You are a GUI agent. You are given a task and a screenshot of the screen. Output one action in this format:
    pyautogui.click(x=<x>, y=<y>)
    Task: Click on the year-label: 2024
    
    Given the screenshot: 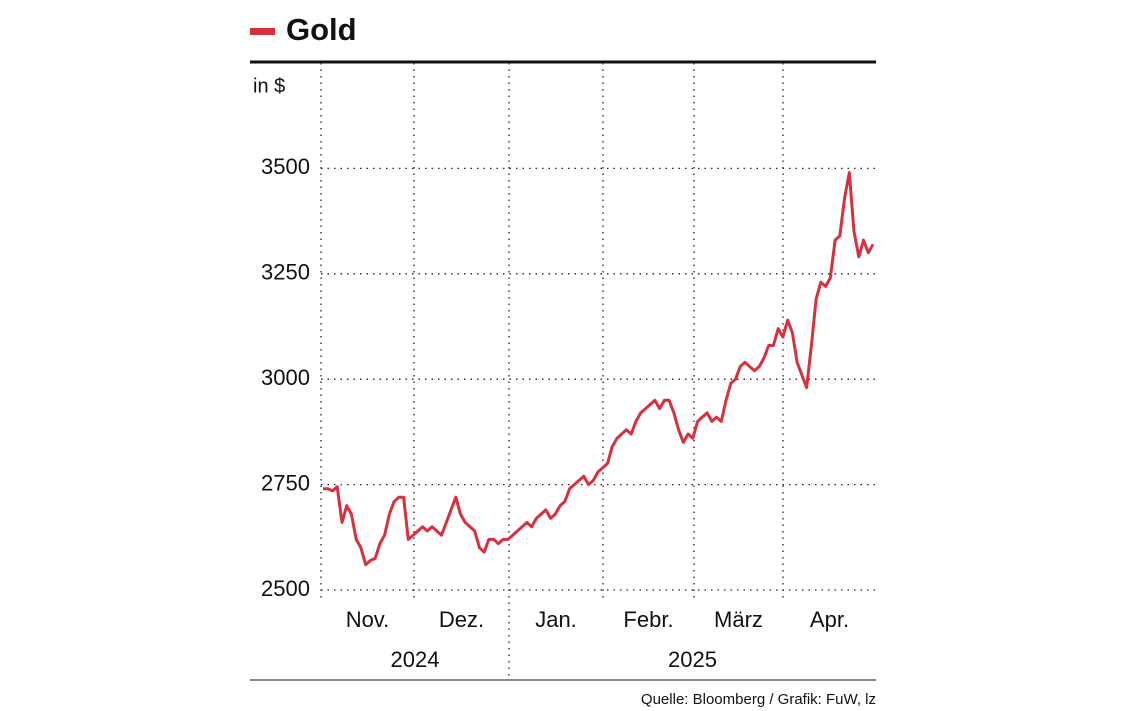 What is the action you would take?
    pyautogui.click(x=415, y=659)
    